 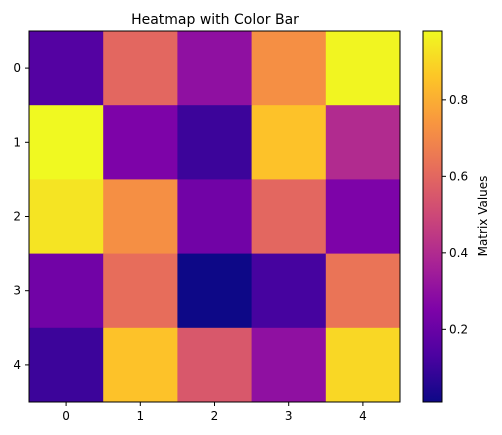 What do you see at coordinates (17, 365) in the screenshot?
I see `y-tick-label: 4` at bounding box center [17, 365].